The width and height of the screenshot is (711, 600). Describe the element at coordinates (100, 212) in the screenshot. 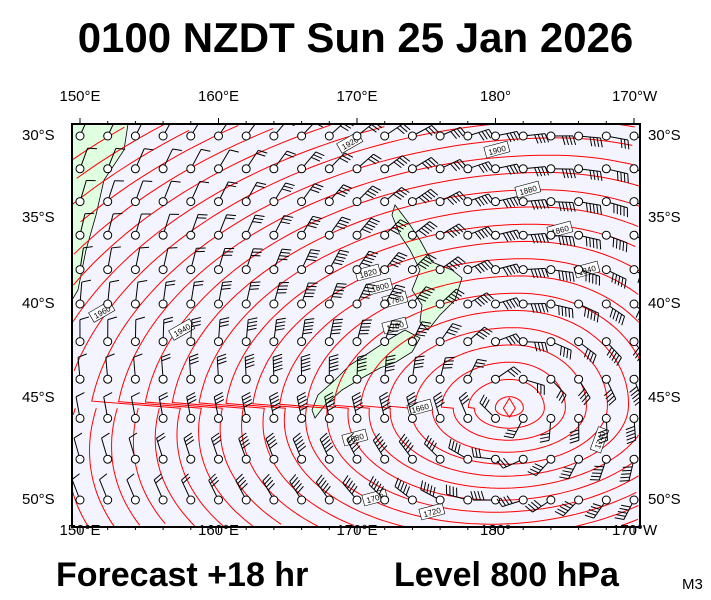

I see `australia-land` at that location.